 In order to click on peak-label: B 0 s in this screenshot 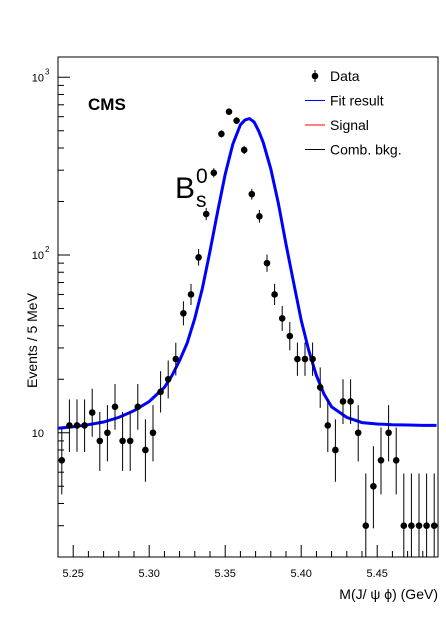, I will do `click(191, 188)`.